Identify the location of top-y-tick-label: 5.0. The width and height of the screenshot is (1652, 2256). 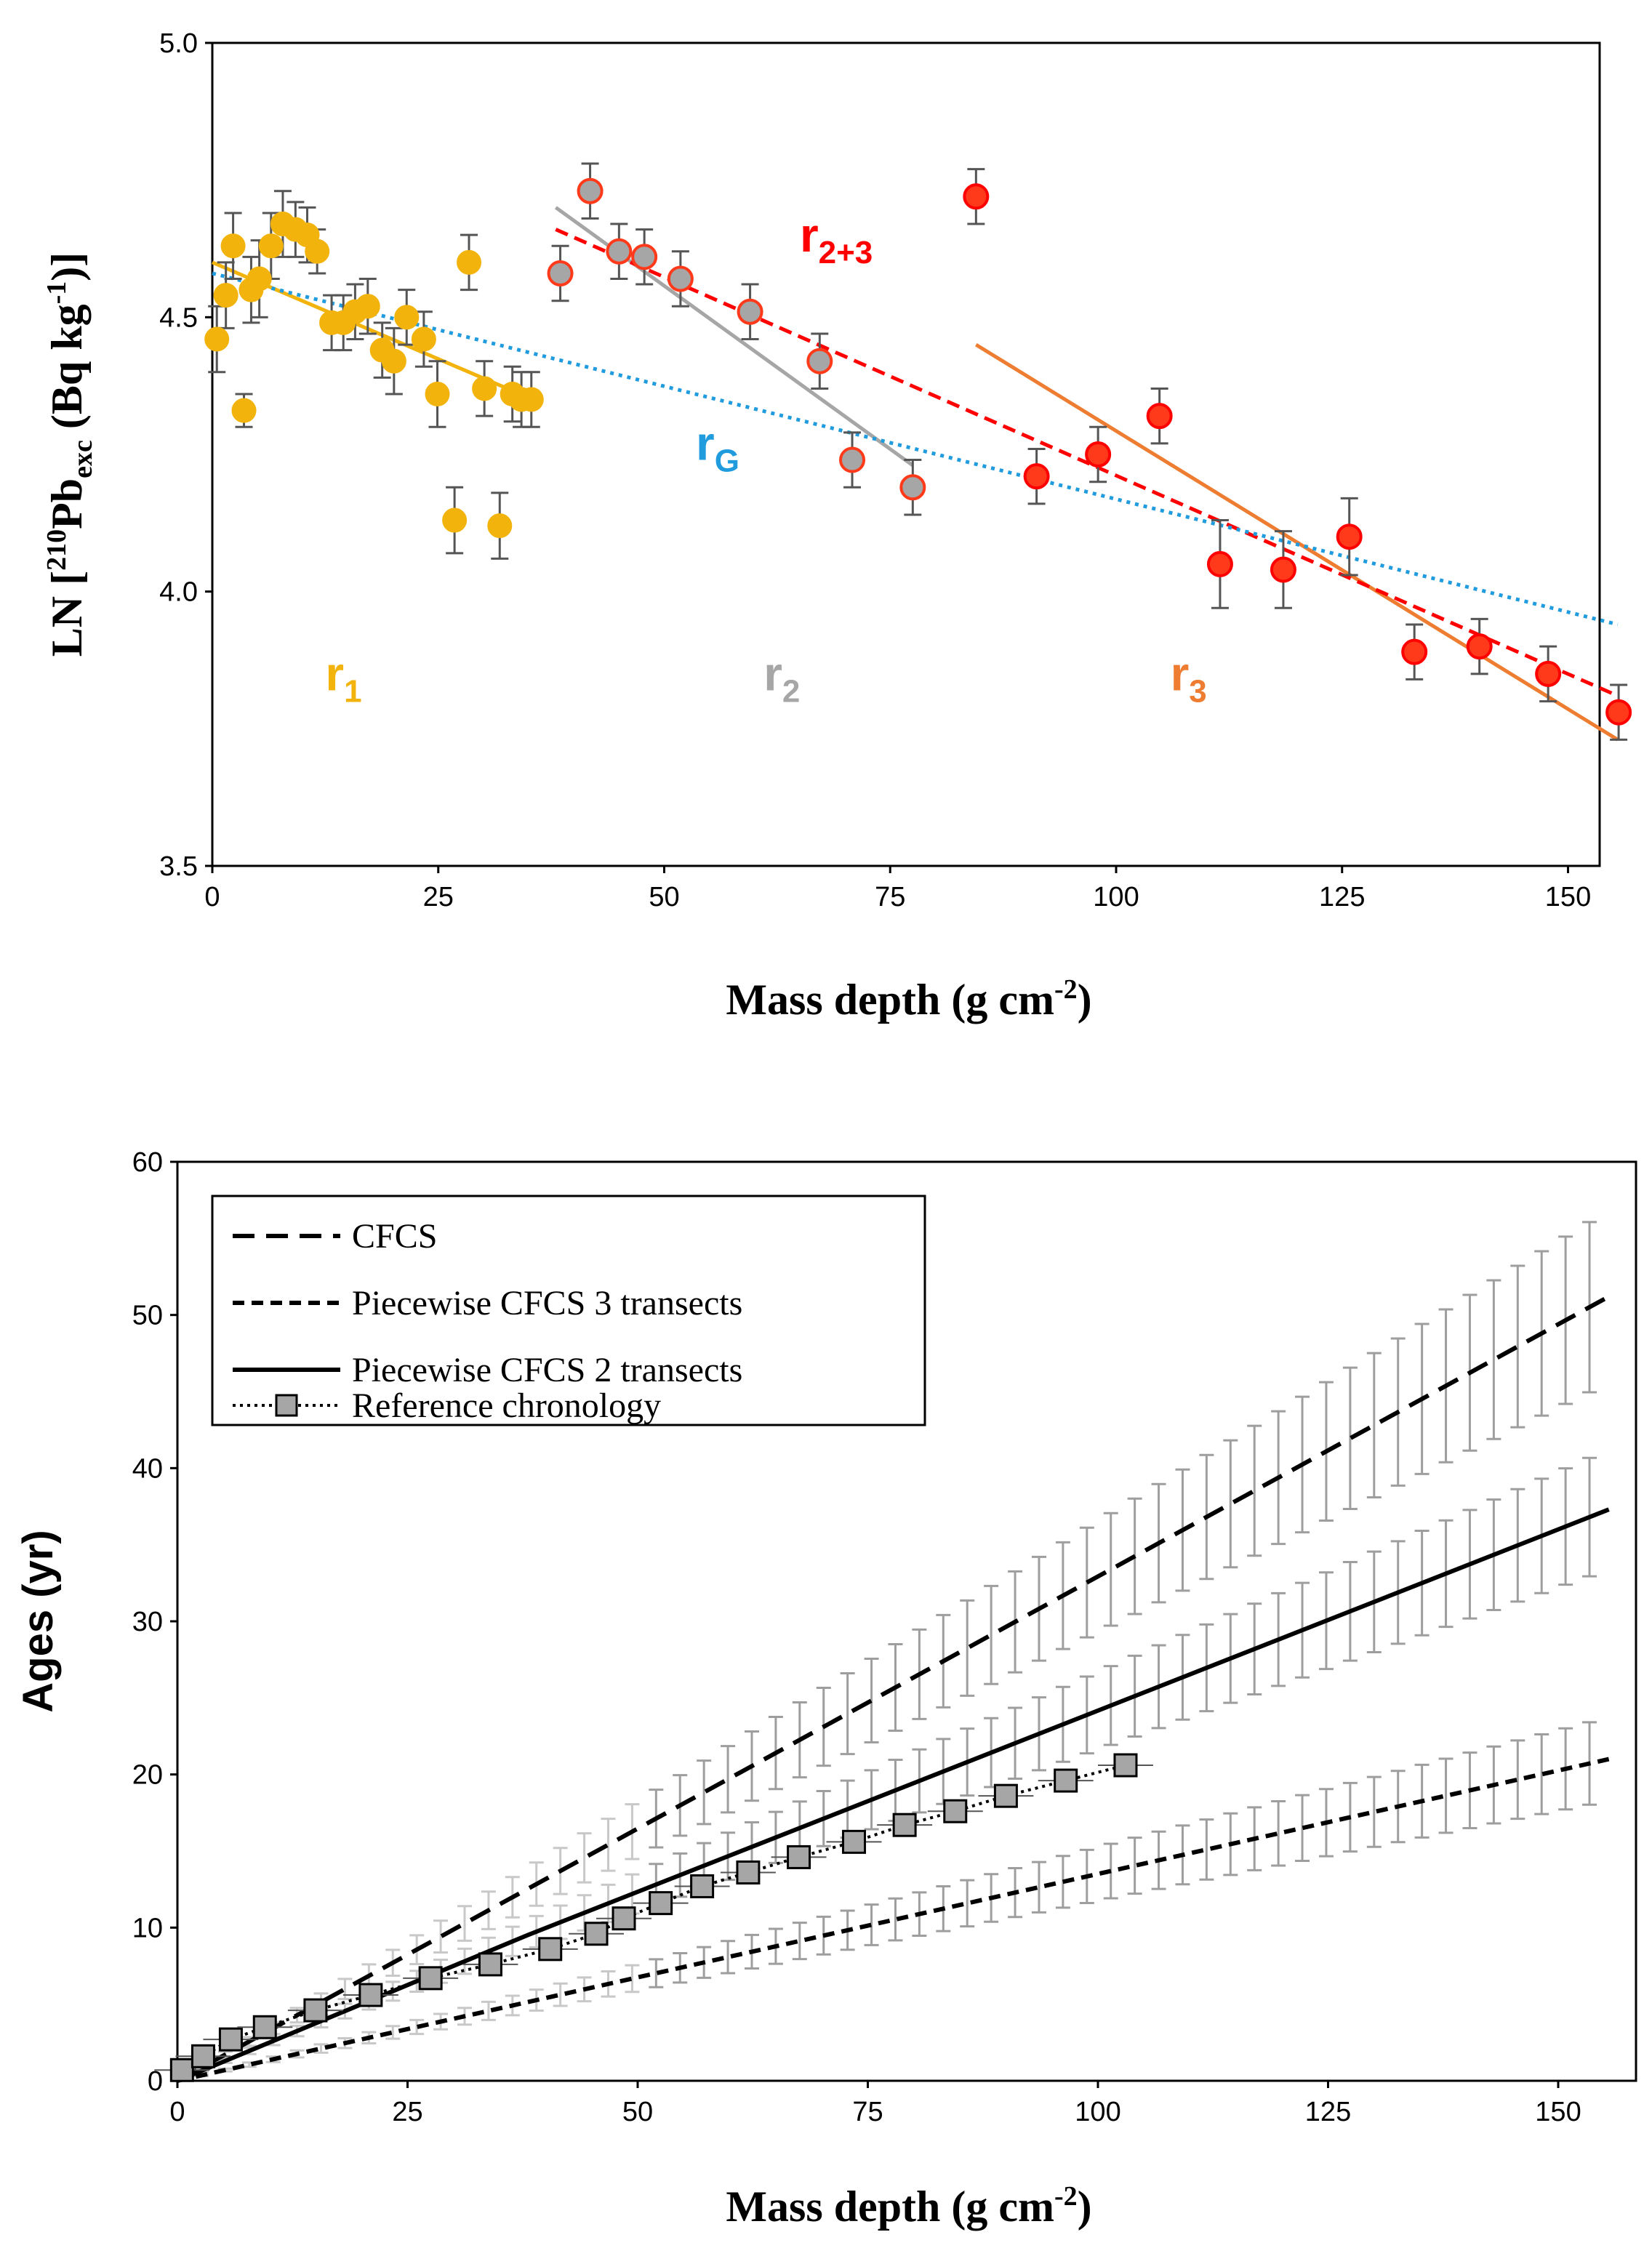
(178, 44).